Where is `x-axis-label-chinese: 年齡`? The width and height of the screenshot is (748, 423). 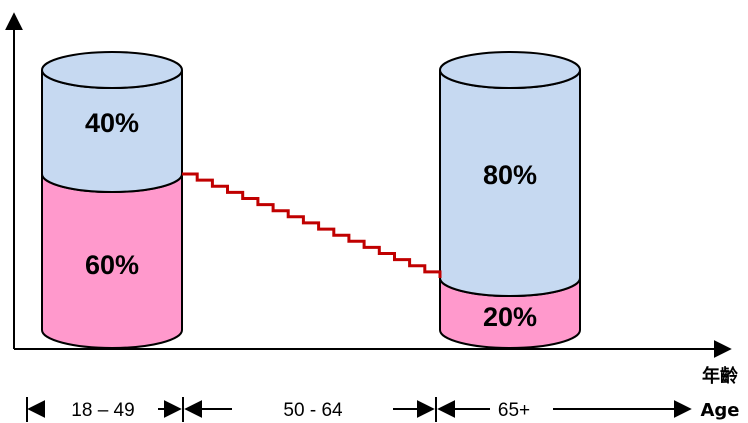
x-axis-label-chinese: 年齡 is located at coordinates (720, 376).